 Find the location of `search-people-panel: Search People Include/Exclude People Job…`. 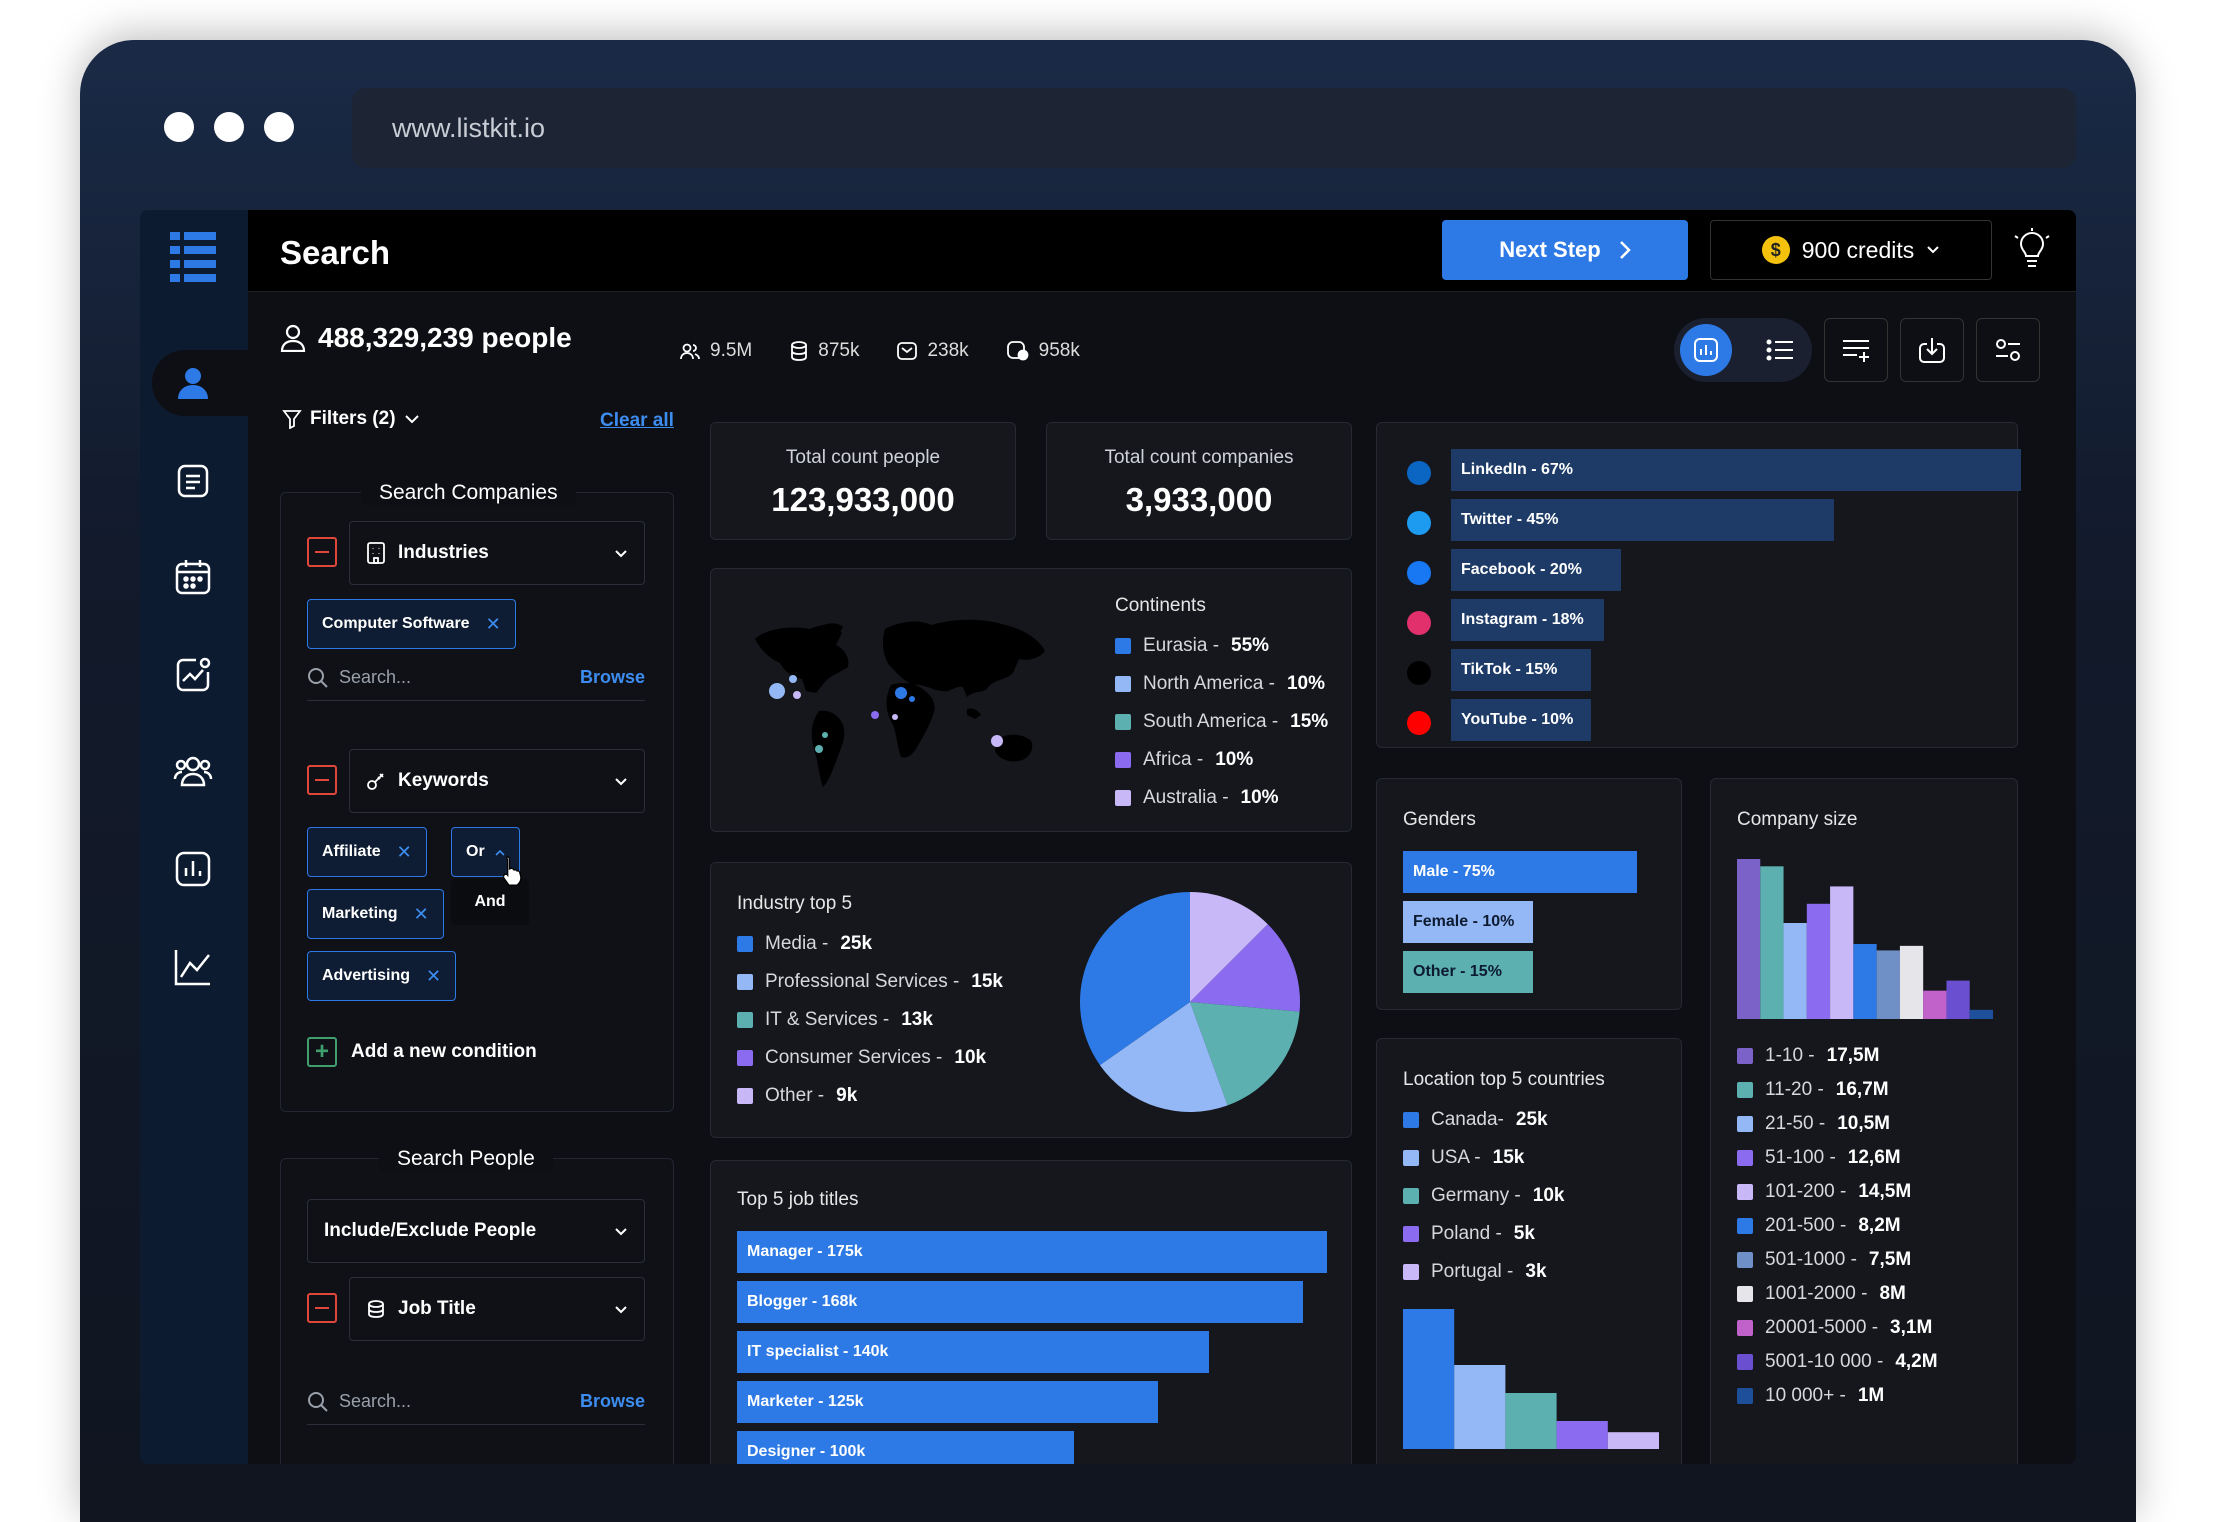

search-people-panel: Search People Include/Exclude People Job… is located at coordinates (477, 1305).